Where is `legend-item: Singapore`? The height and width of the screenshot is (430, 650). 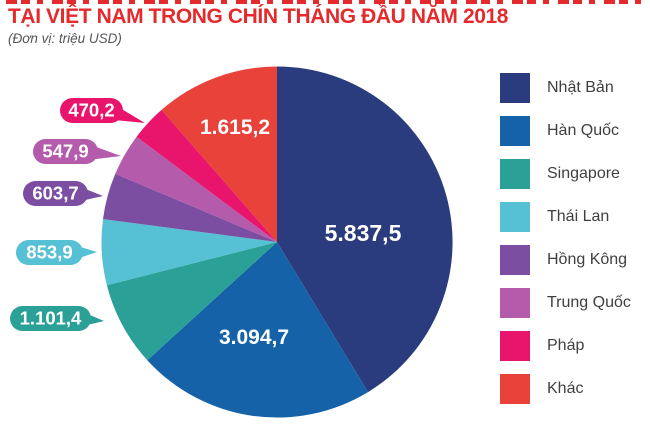
legend-item: Singapore is located at coordinates (572, 174).